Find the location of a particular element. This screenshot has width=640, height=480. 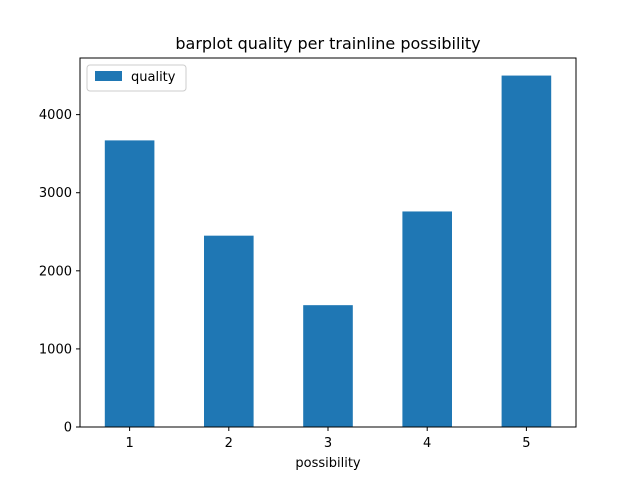

x-tick-label: 4 is located at coordinates (427, 443).